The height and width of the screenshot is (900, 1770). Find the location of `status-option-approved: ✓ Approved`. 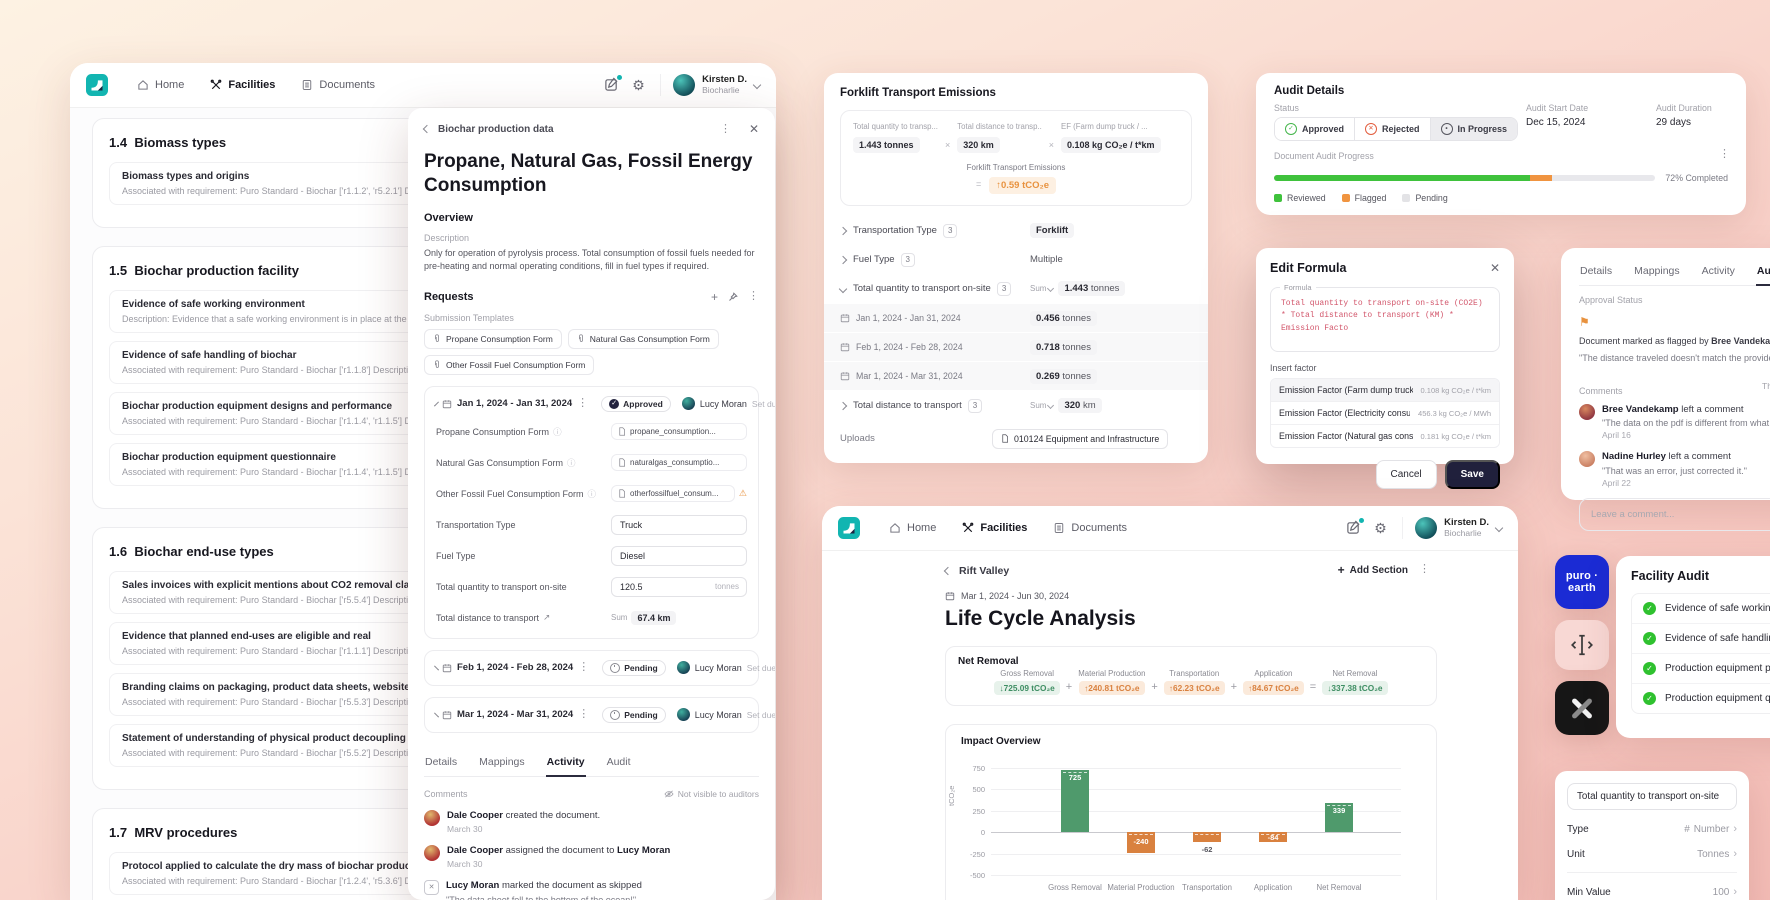

status-option-approved: ✓ Approved is located at coordinates (1315, 129).